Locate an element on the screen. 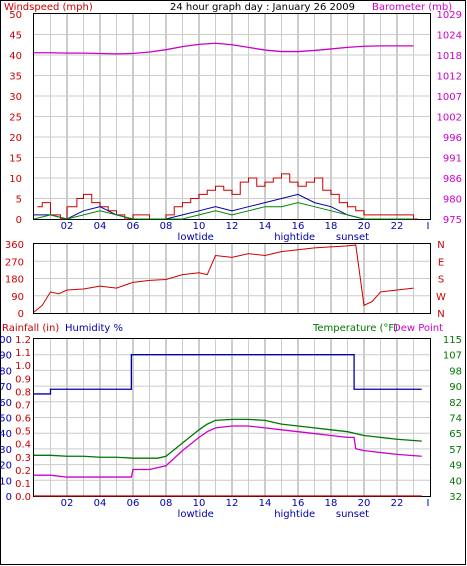 The width and height of the screenshot is (467, 566). rain-tick-label: 0.3 is located at coordinates (23, 458).